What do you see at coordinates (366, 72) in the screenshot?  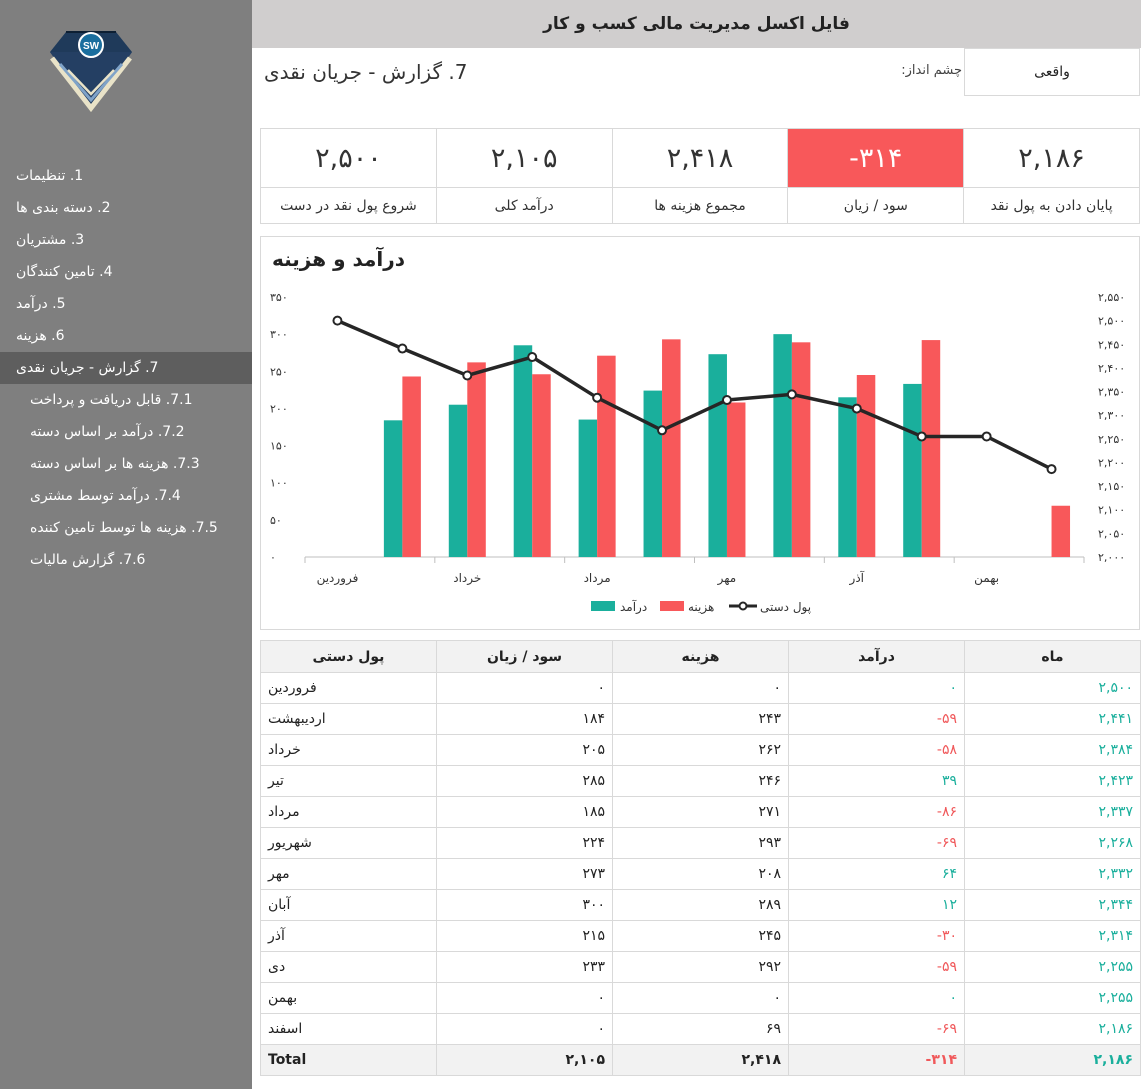 I see `page-title: 7. گزارش - جریان نقدی` at bounding box center [366, 72].